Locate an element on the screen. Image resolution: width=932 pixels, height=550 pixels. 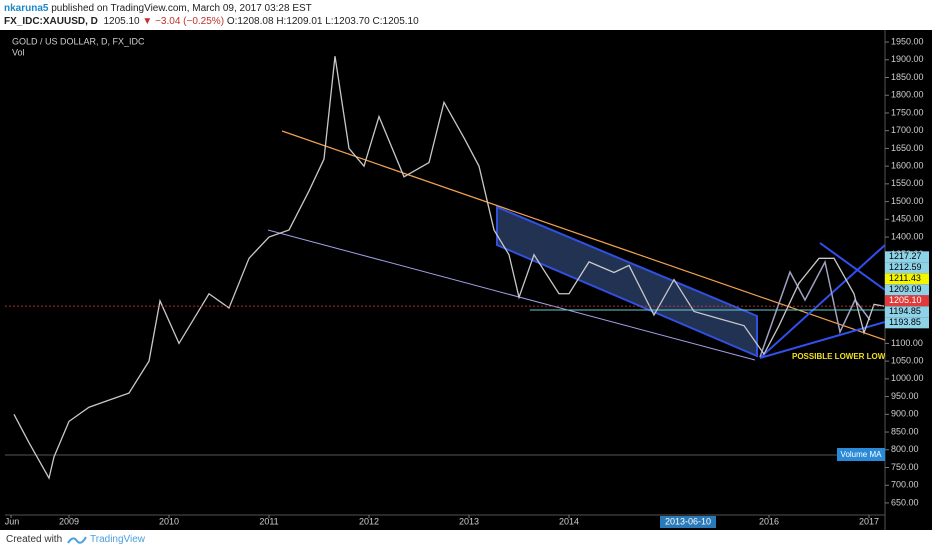
cursor-label: 2013-06-10 is located at coordinates (688, 521).